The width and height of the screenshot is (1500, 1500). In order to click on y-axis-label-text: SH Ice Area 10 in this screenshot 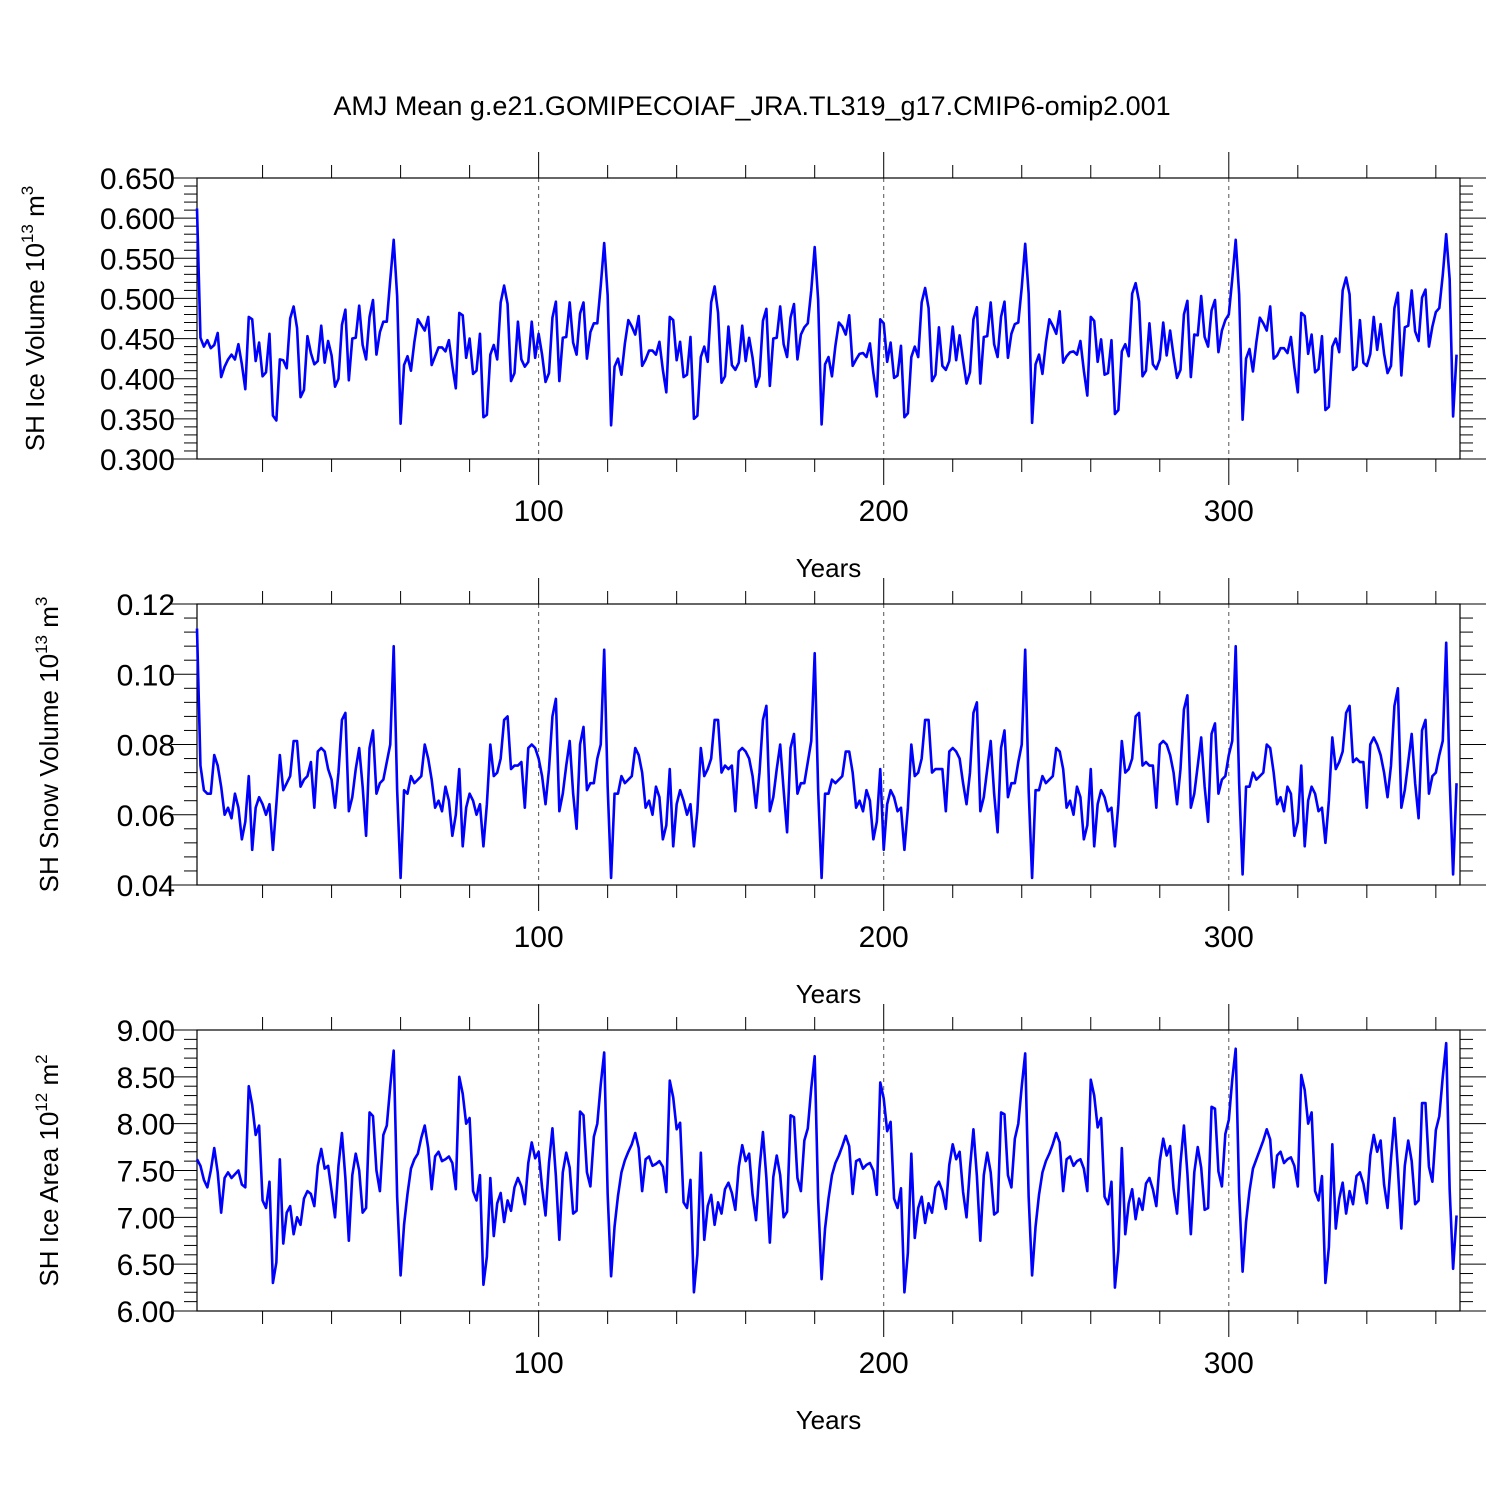, I will do `click(49, 1199)`.